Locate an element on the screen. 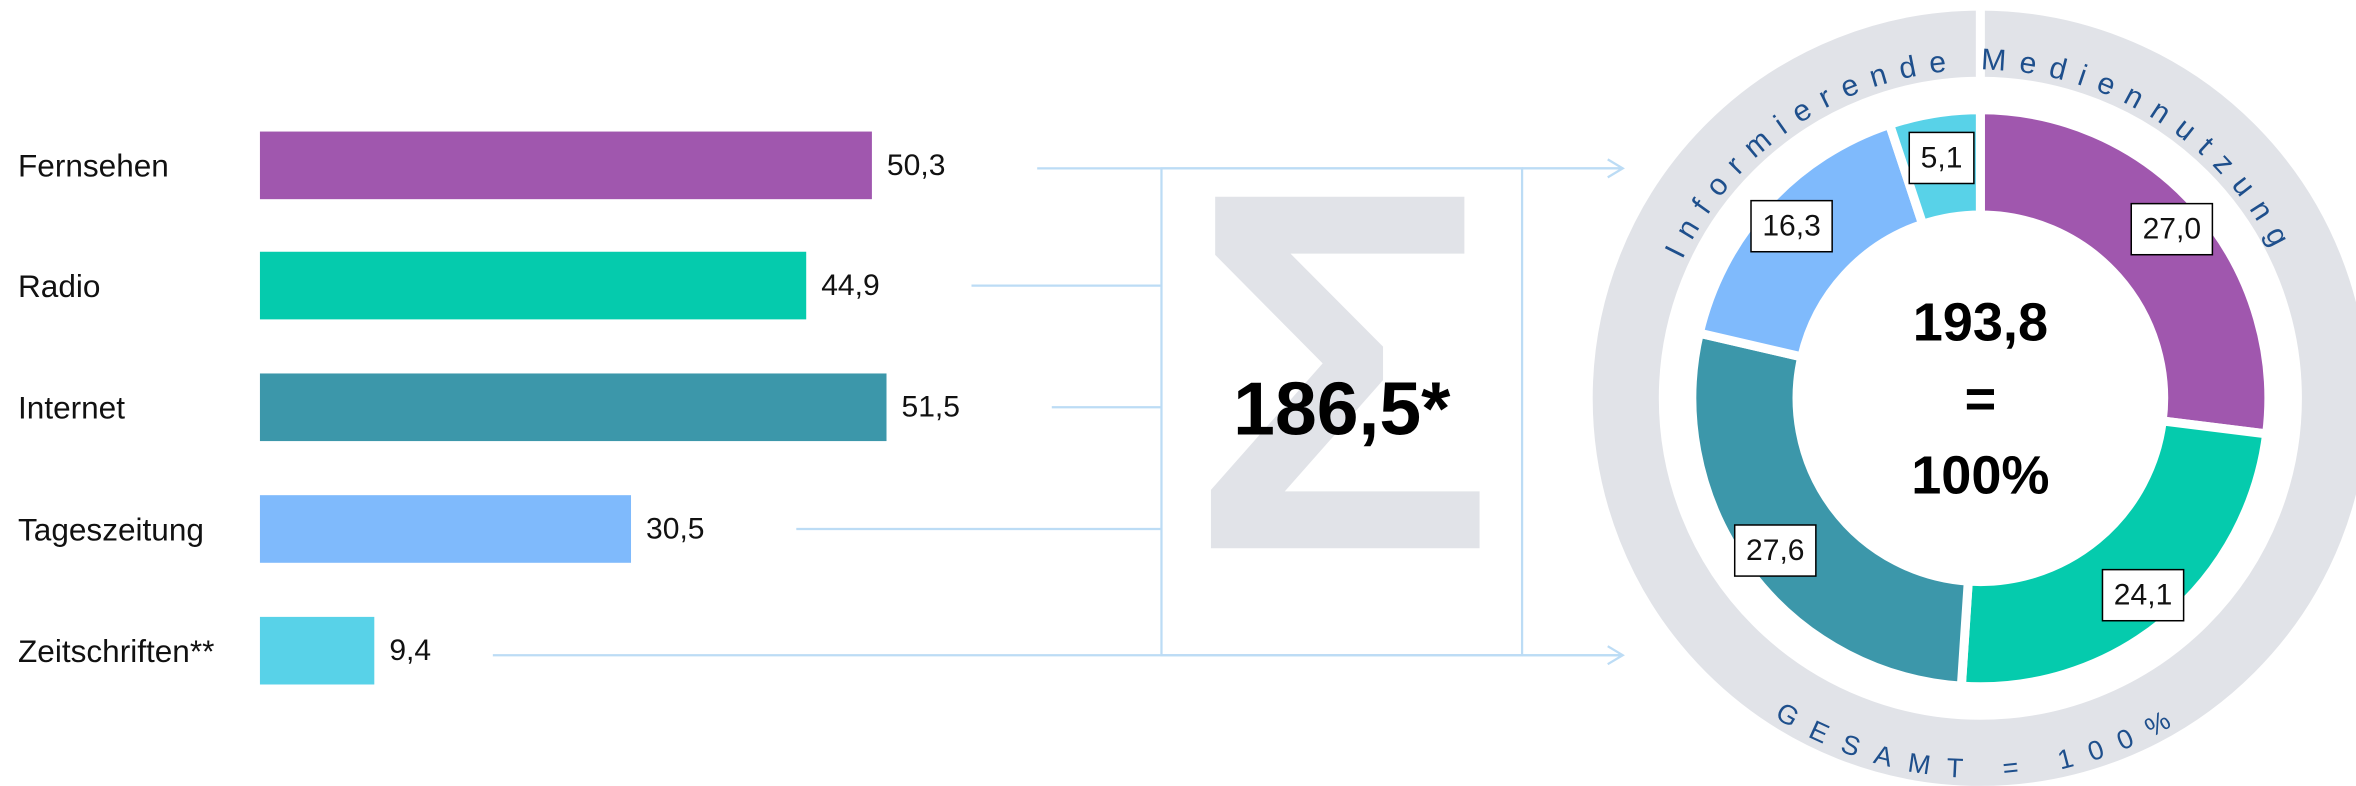  value-label: 5,1 is located at coordinates (1942, 157).